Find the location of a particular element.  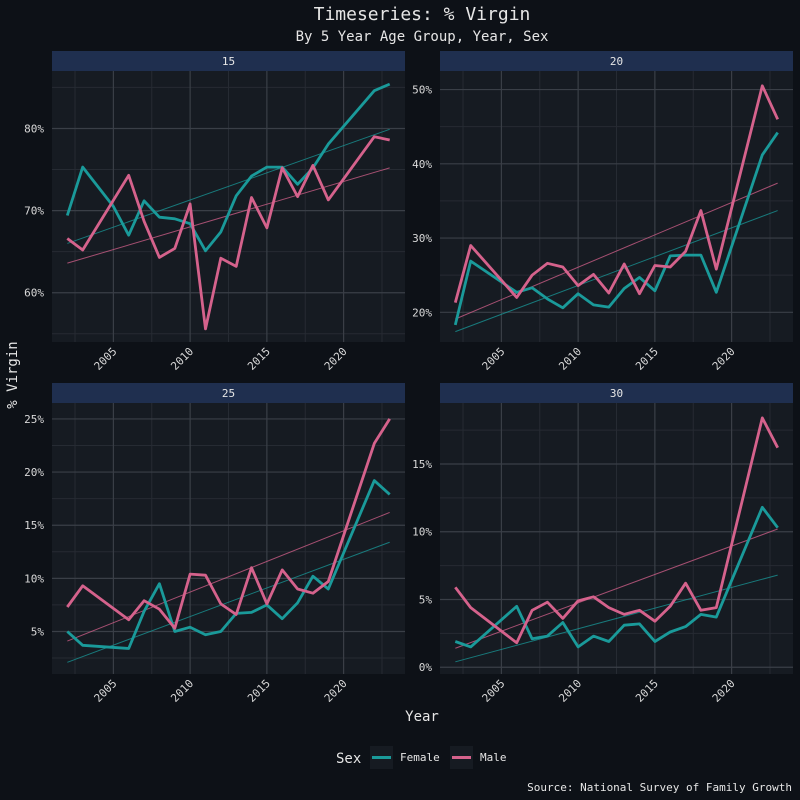

y-tick-label: 25% is located at coordinates (34, 419).